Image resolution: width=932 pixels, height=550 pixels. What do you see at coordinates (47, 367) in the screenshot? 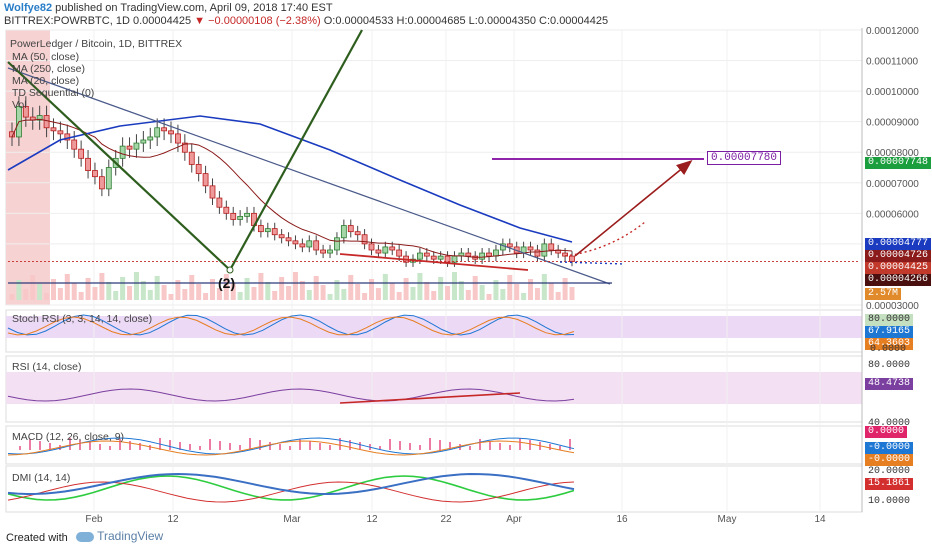
I see `rsi-label: RSI (14, close)` at bounding box center [47, 367].